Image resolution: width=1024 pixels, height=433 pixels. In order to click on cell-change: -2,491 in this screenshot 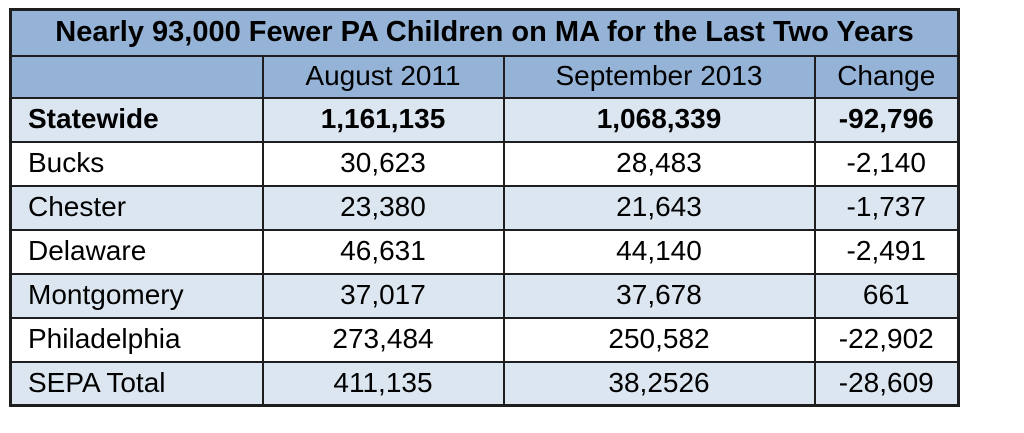, I will do `click(886, 251)`.